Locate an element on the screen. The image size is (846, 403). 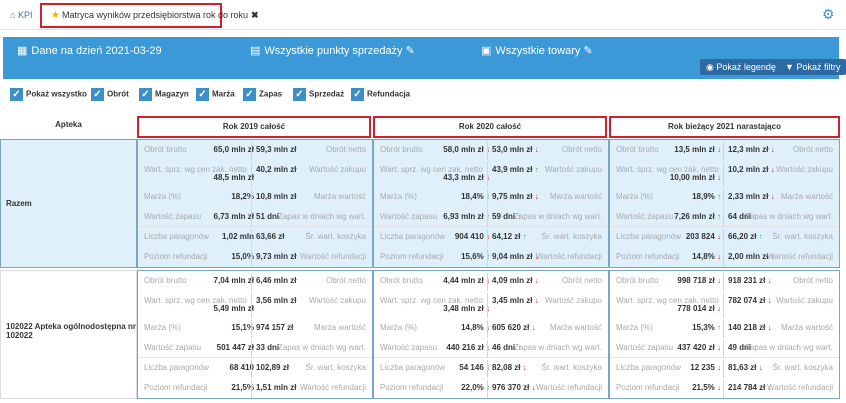
goods-filter: ▣ Wszystkie towary ✎ is located at coordinates (537, 50).